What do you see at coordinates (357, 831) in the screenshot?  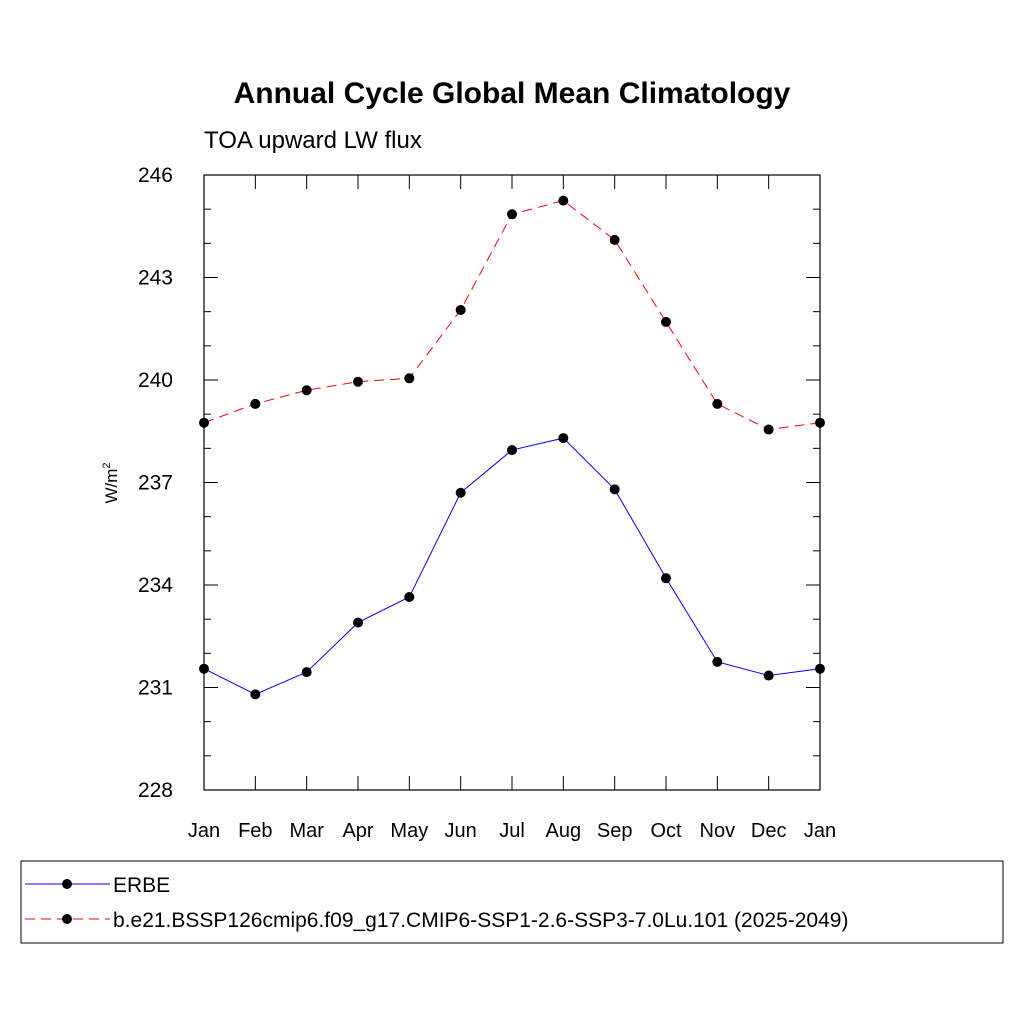 I see `x-tick-label: Apr` at bounding box center [357, 831].